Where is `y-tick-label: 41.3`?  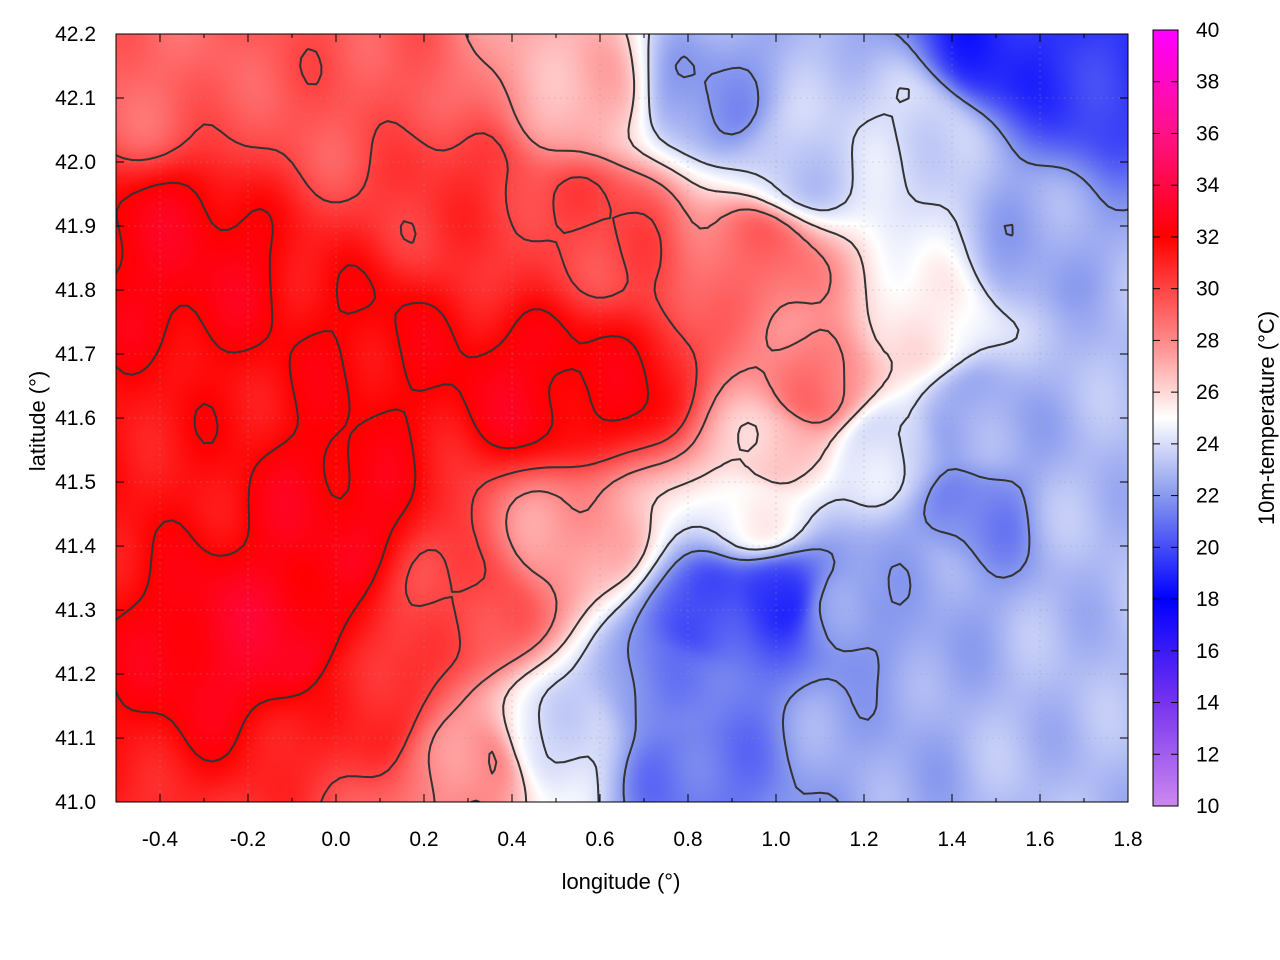
y-tick-label: 41.3 is located at coordinates (75, 610).